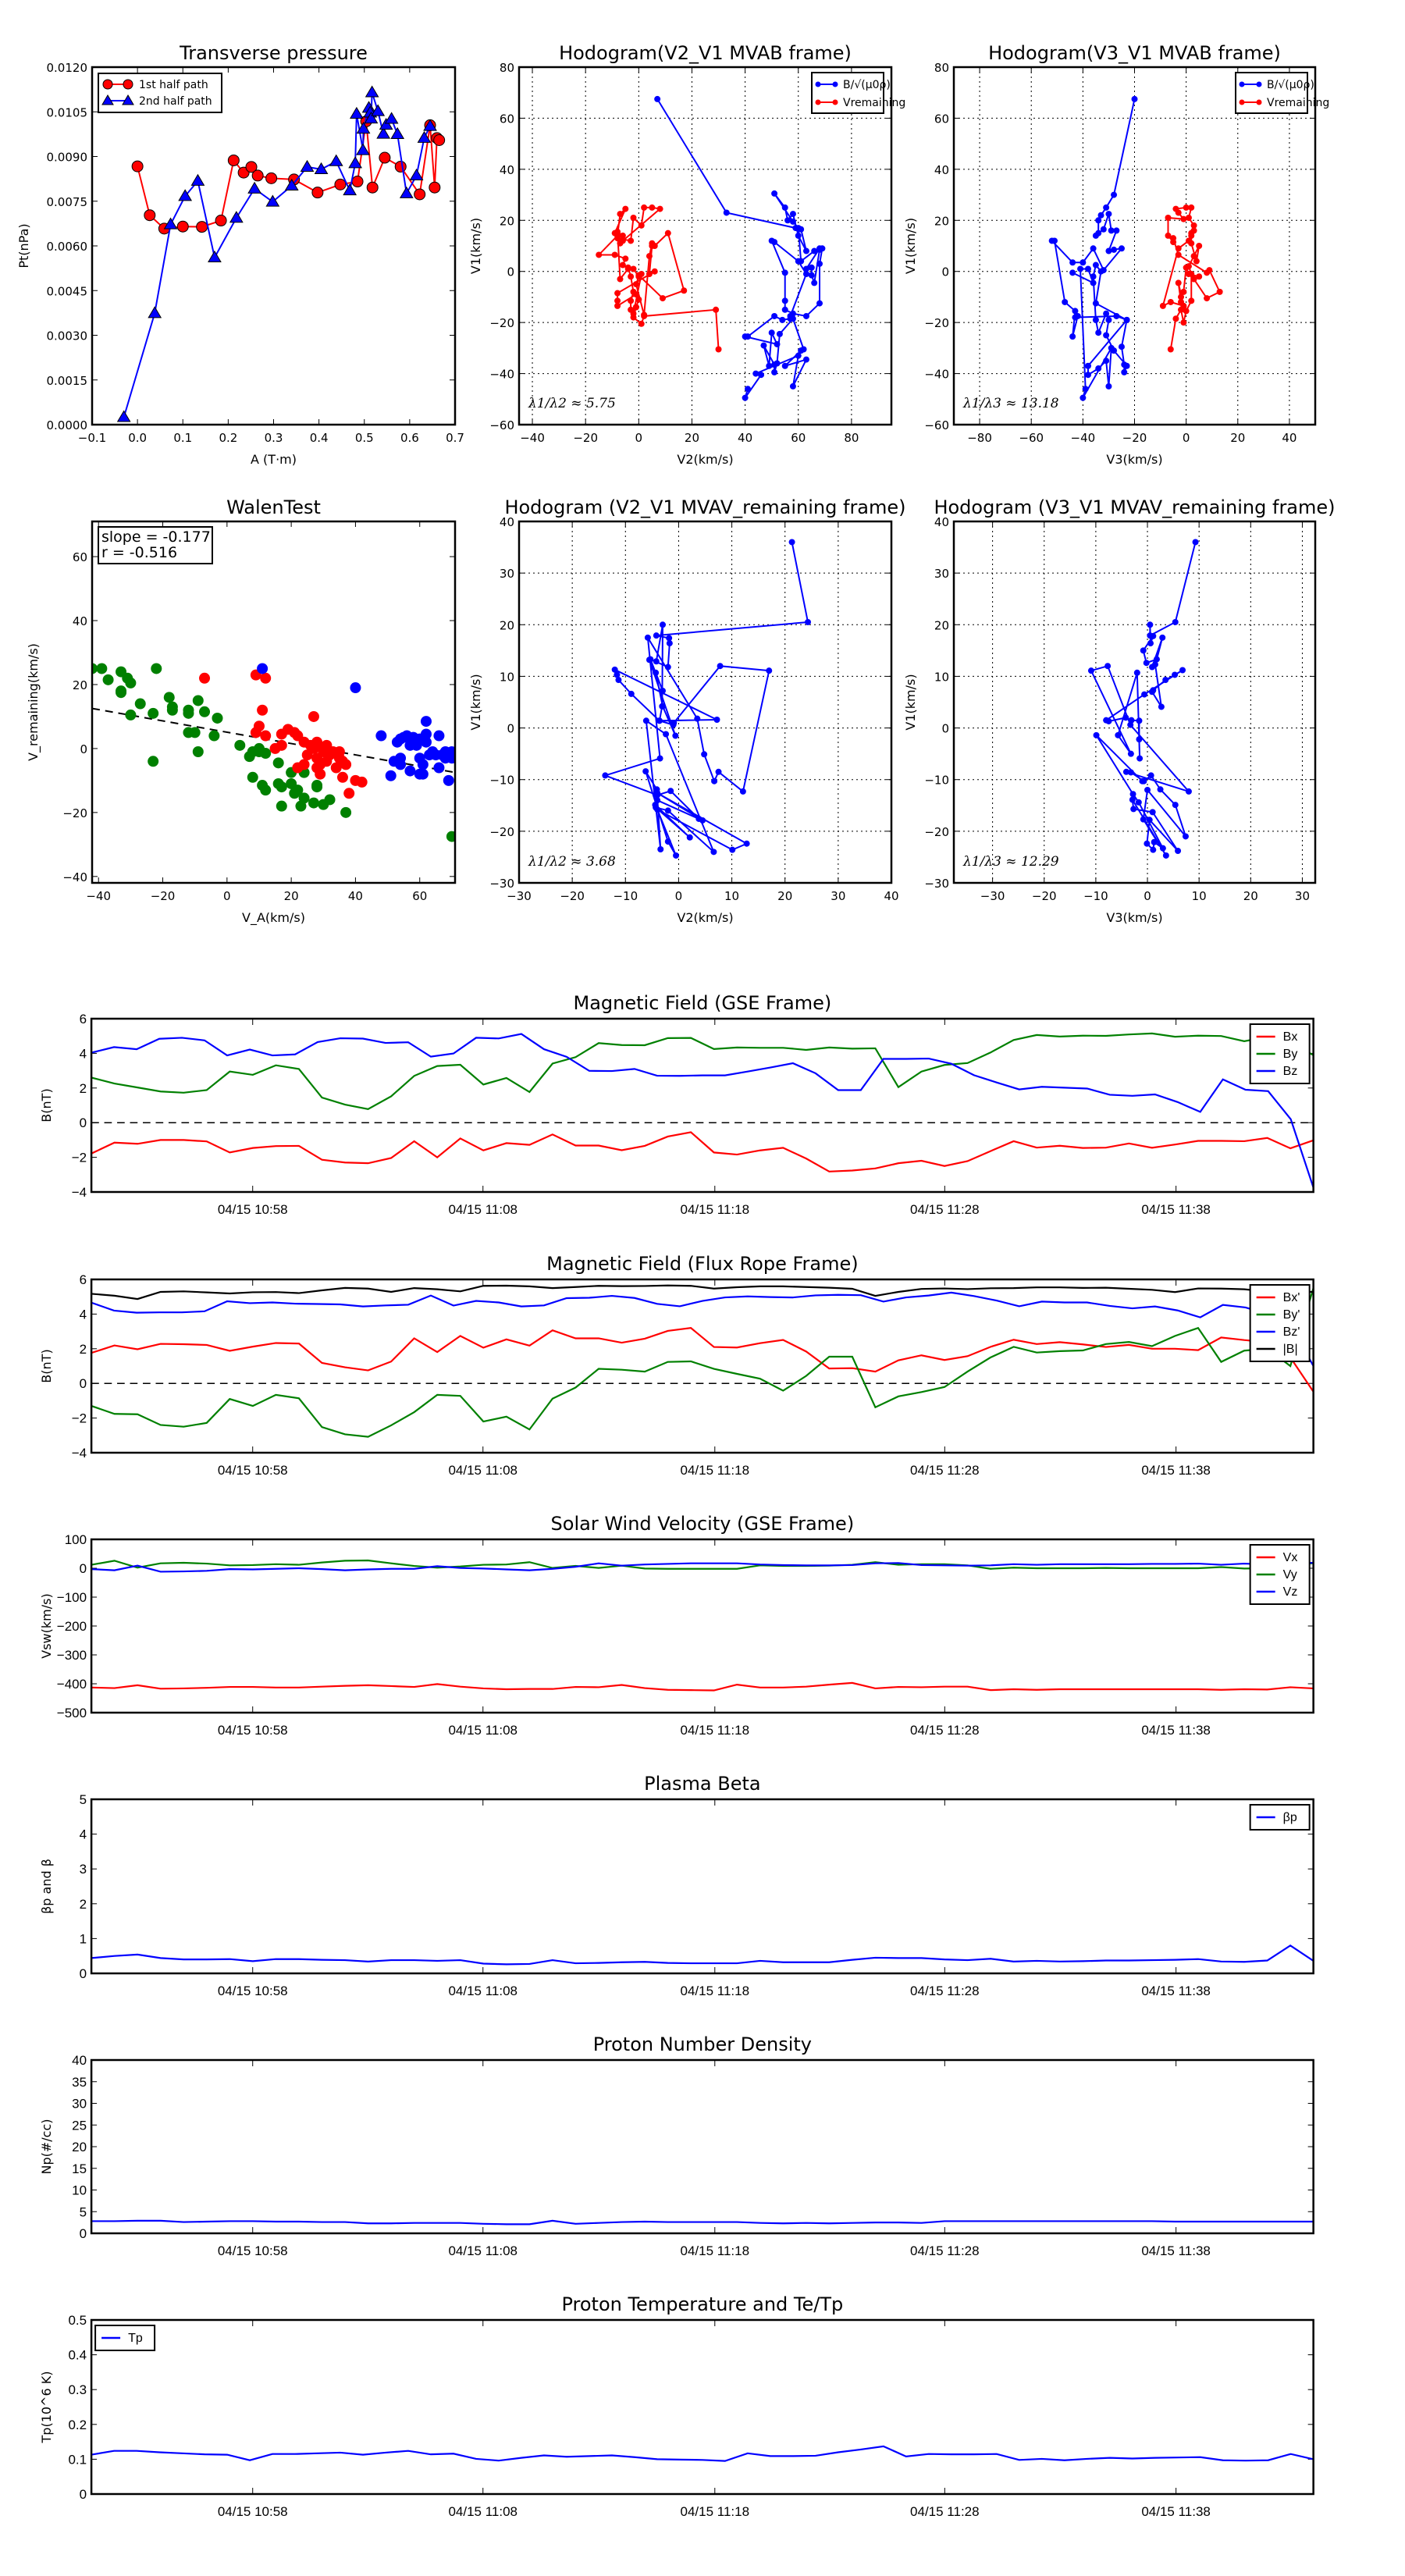  I want to click on legend-label: Vremaining, so click(1298, 103).